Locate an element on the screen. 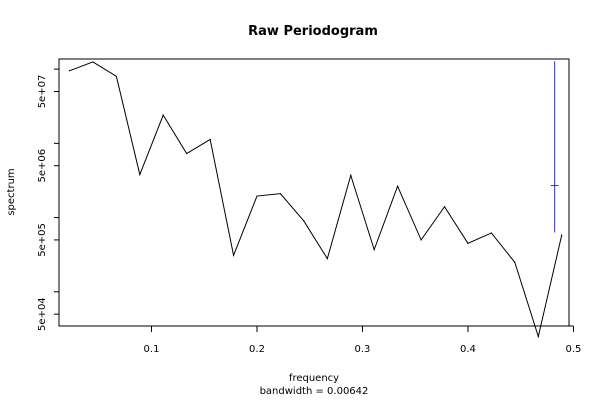 This screenshot has height=400, width=600. y-tick-label: 5e+05 is located at coordinates (42, 240).